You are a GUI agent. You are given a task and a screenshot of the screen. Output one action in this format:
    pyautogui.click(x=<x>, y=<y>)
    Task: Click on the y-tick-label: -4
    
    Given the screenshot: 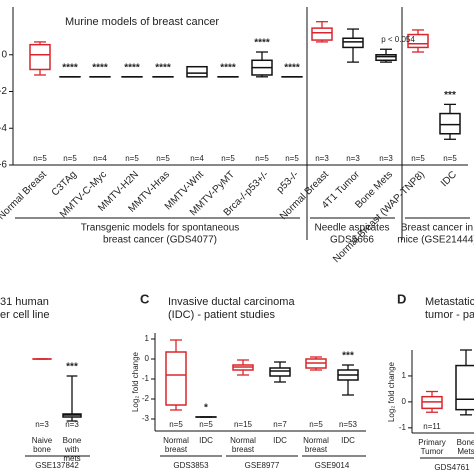 What is the action you would take?
    pyautogui.click(x=3, y=128)
    